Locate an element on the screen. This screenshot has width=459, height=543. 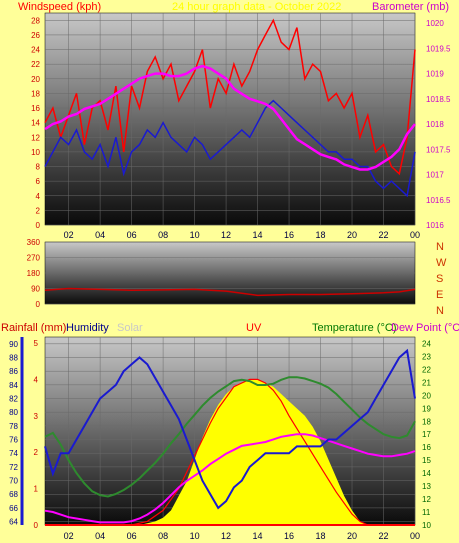
humidity-tick: 68 is located at coordinates (13, 494).